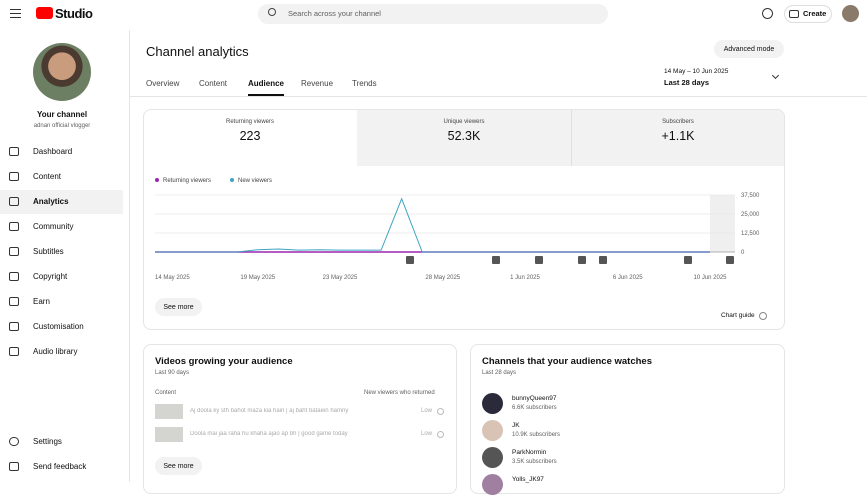 The height and width of the screenshot is (495, 867). I want to click on x-tick-label: 23 May 2025, so click(340, 278).